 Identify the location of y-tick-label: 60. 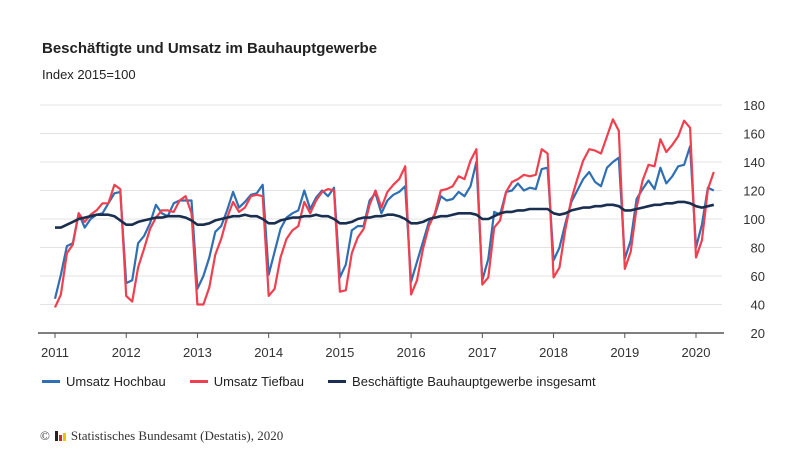
(758, 276).